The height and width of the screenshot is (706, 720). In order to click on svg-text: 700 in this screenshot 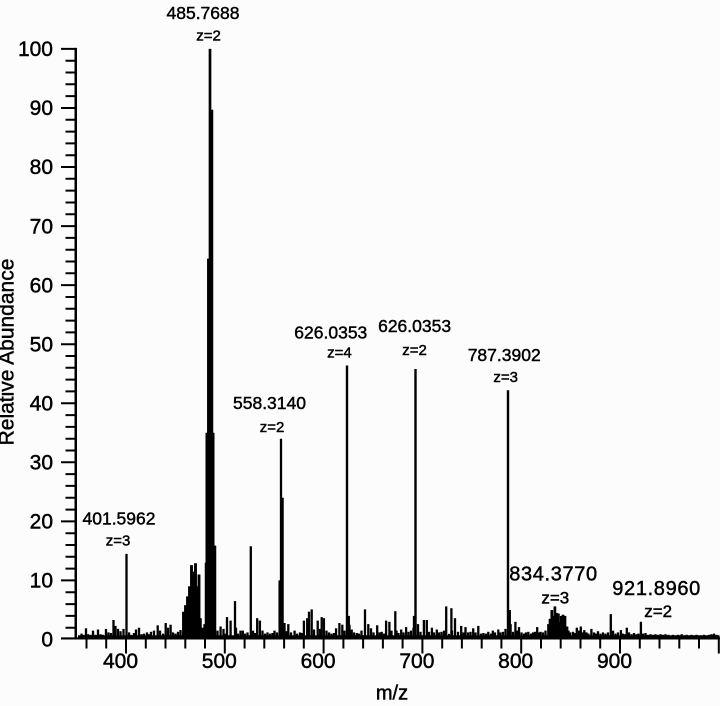, I will do `click(416, 661)`.